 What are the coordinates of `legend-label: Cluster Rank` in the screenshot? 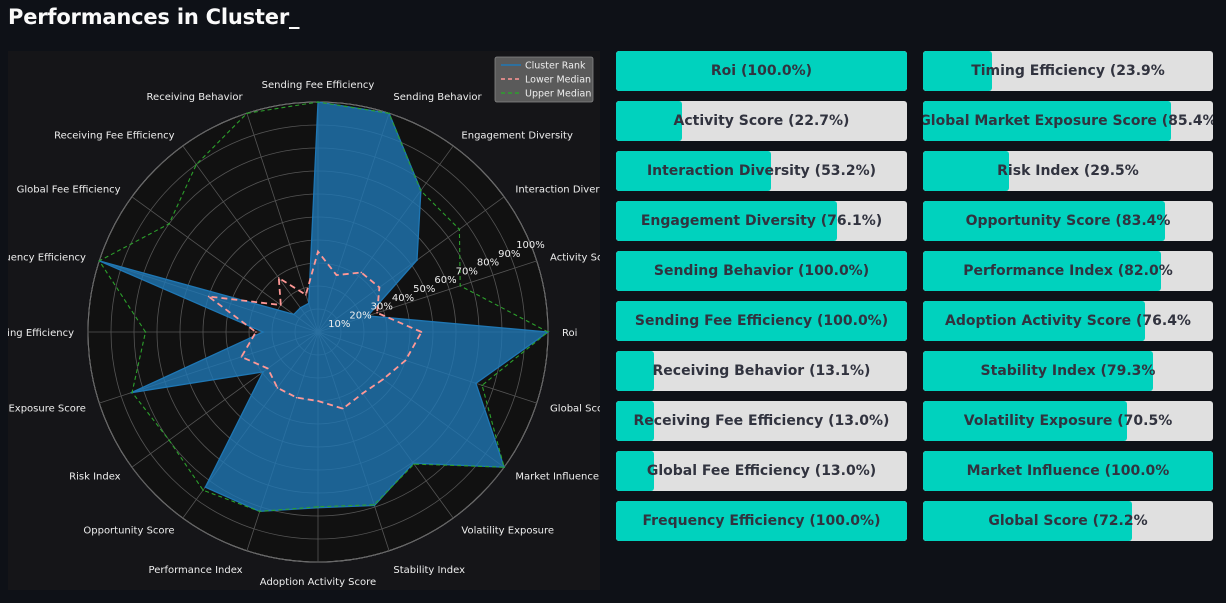 It's located at (555, 66).